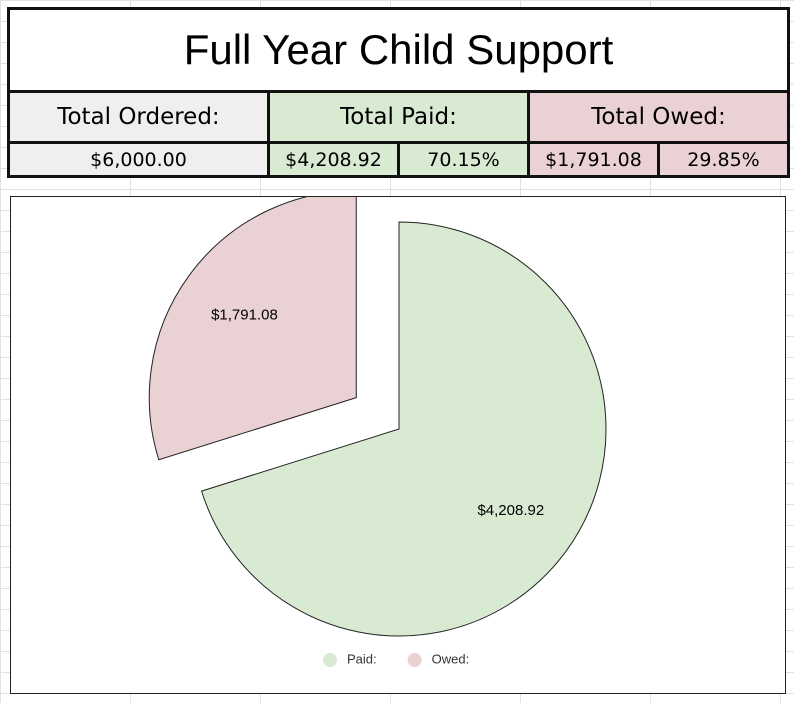 The height and width of the screenshot is (703, 794). I want to click on header-cell: Total Ordered:, so click(138, 117).